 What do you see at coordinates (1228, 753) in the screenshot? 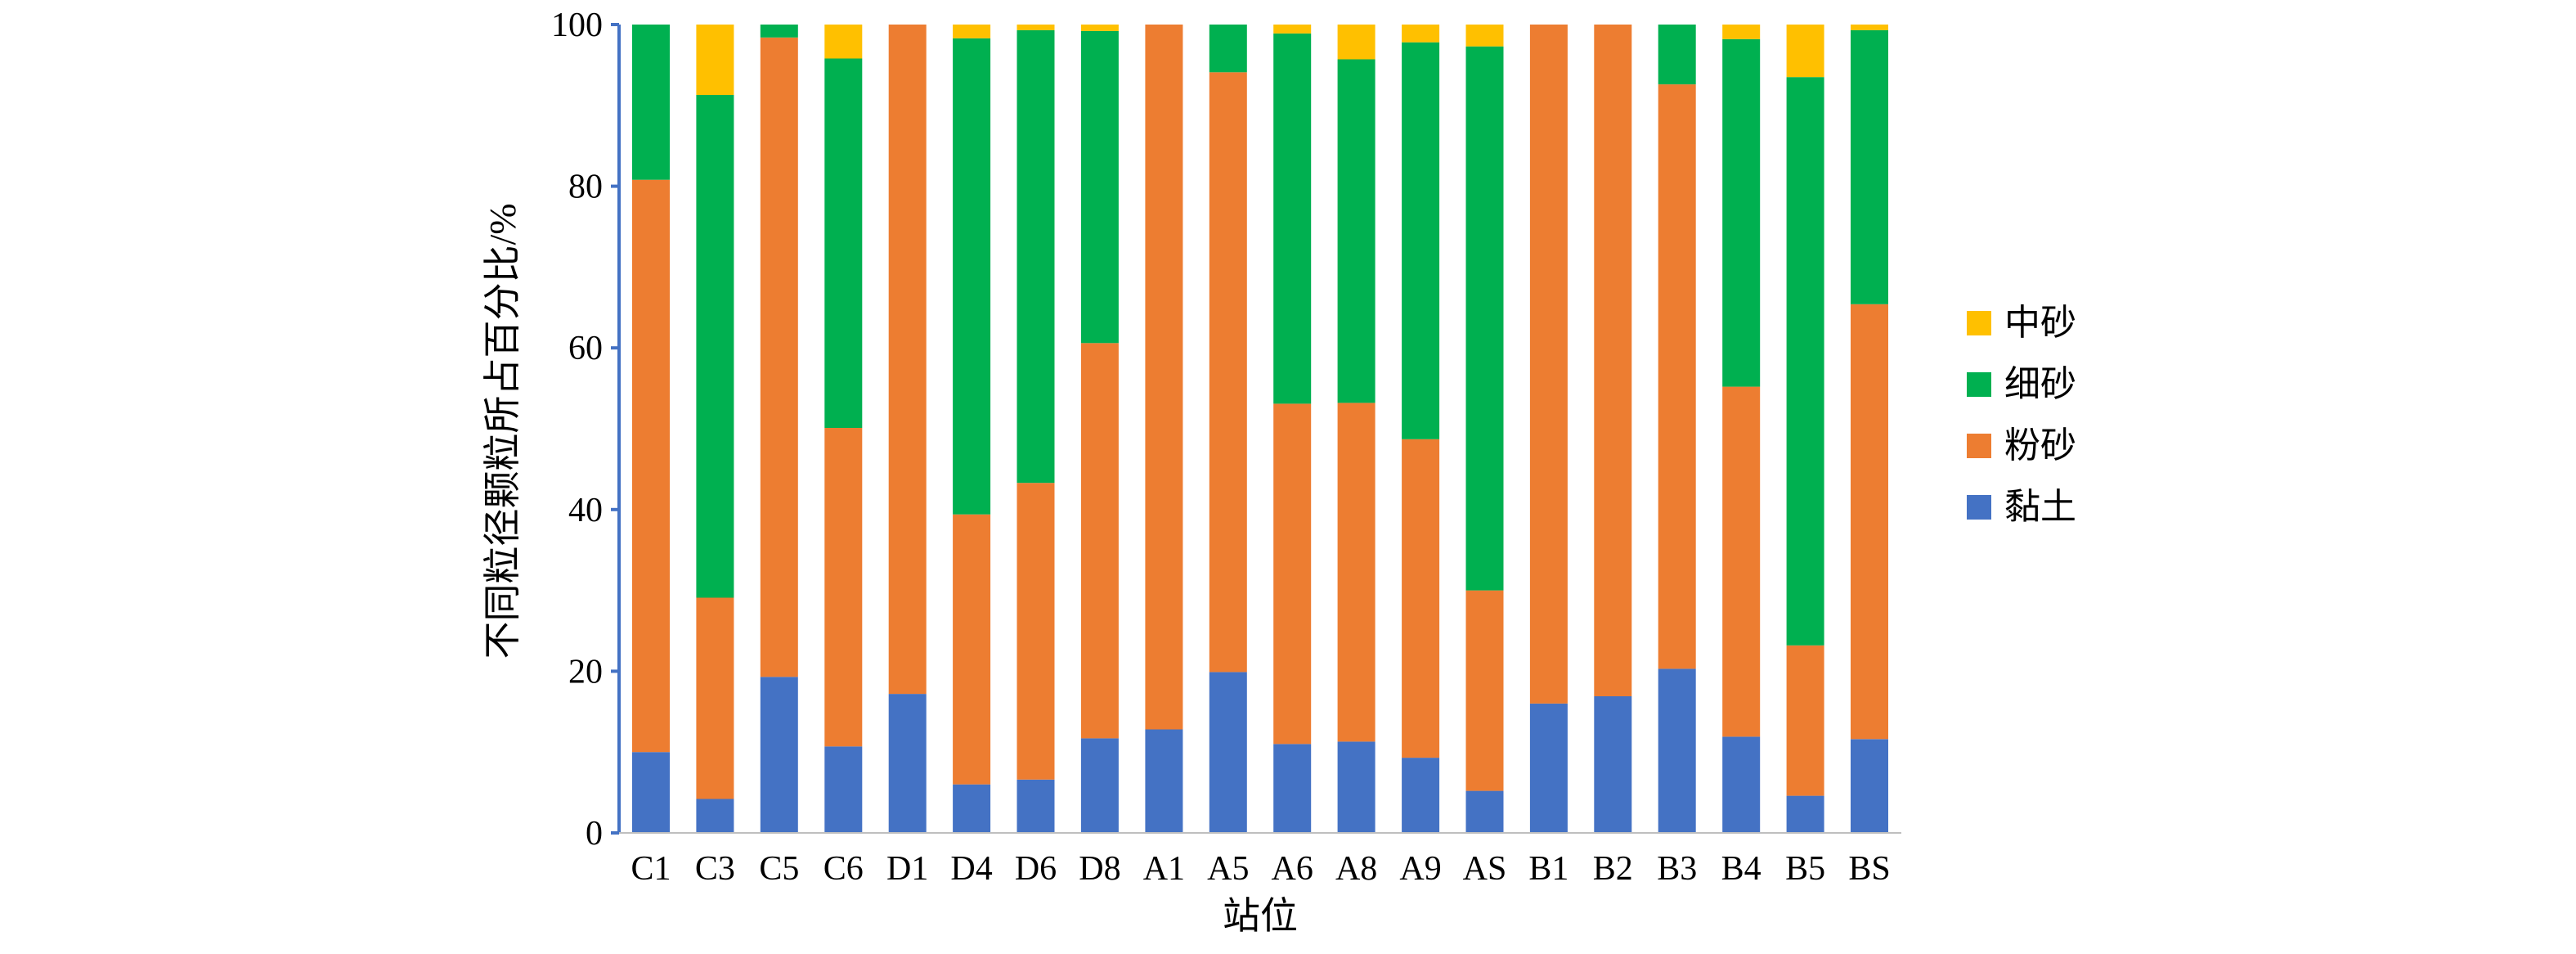
I see `bar-segment-A5-s0` at bounding box center [1228, 753].